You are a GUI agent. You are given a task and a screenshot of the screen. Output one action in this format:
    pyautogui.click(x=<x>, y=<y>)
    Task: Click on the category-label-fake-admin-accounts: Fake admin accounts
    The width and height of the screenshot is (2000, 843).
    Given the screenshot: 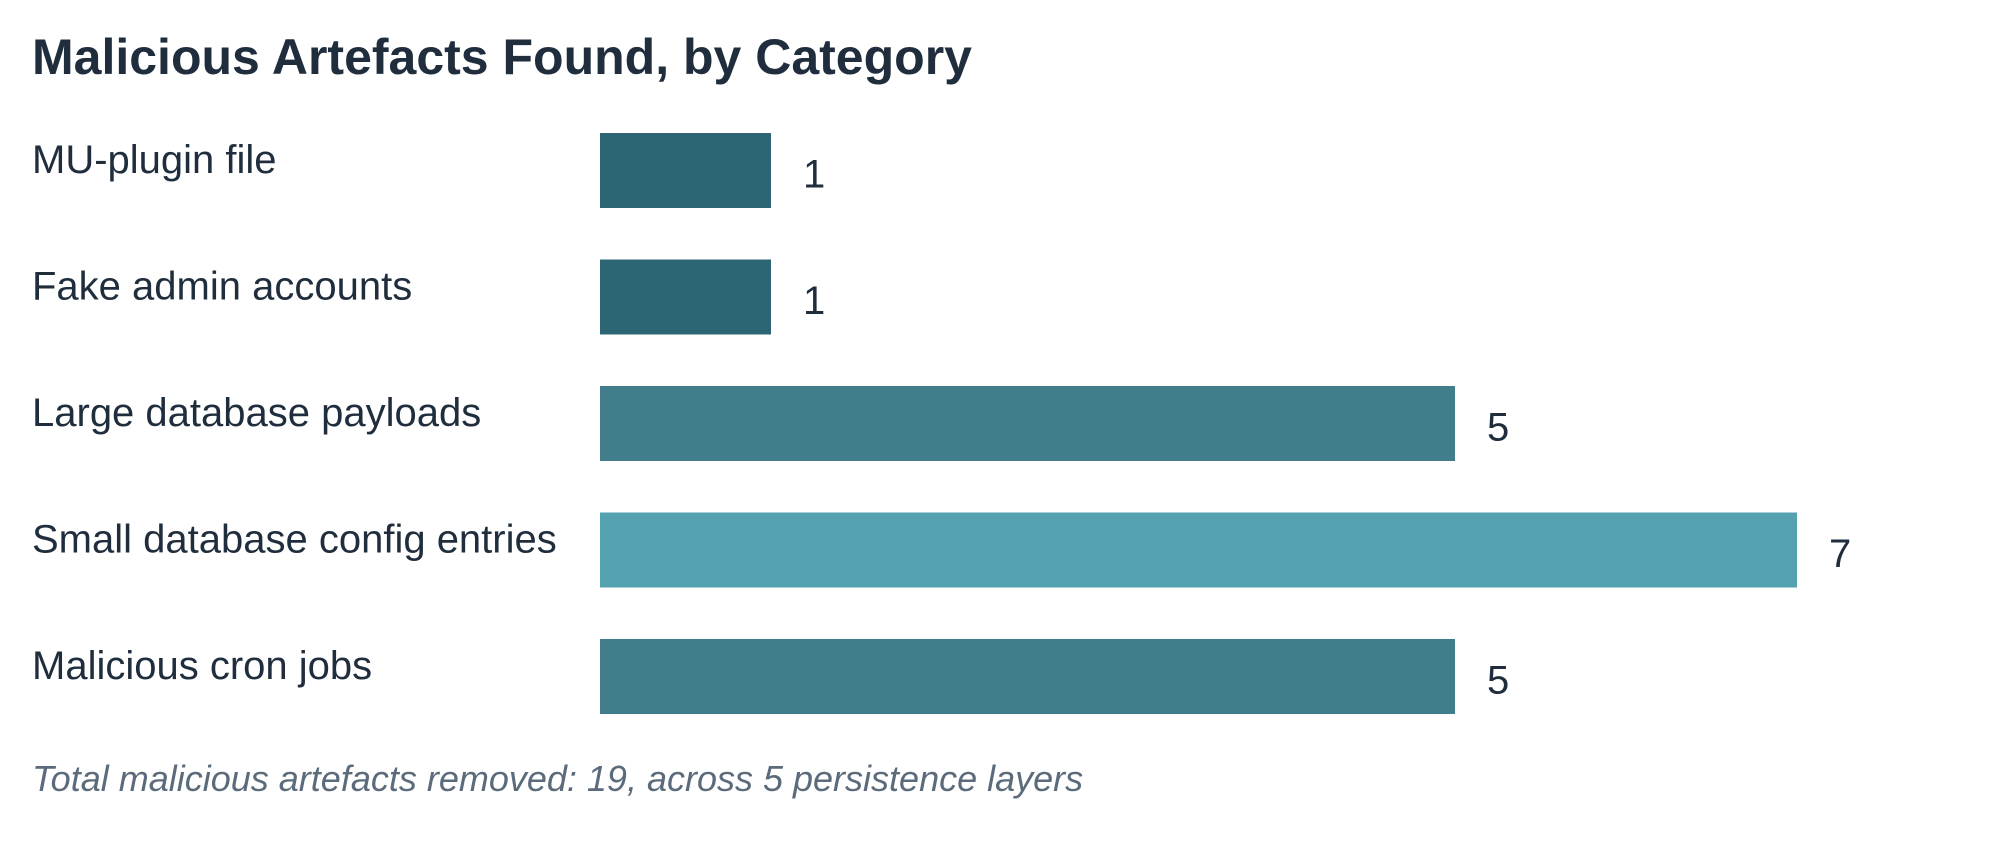 What is the action you would take?
    pyautogui.click(x=222, y=287)
    